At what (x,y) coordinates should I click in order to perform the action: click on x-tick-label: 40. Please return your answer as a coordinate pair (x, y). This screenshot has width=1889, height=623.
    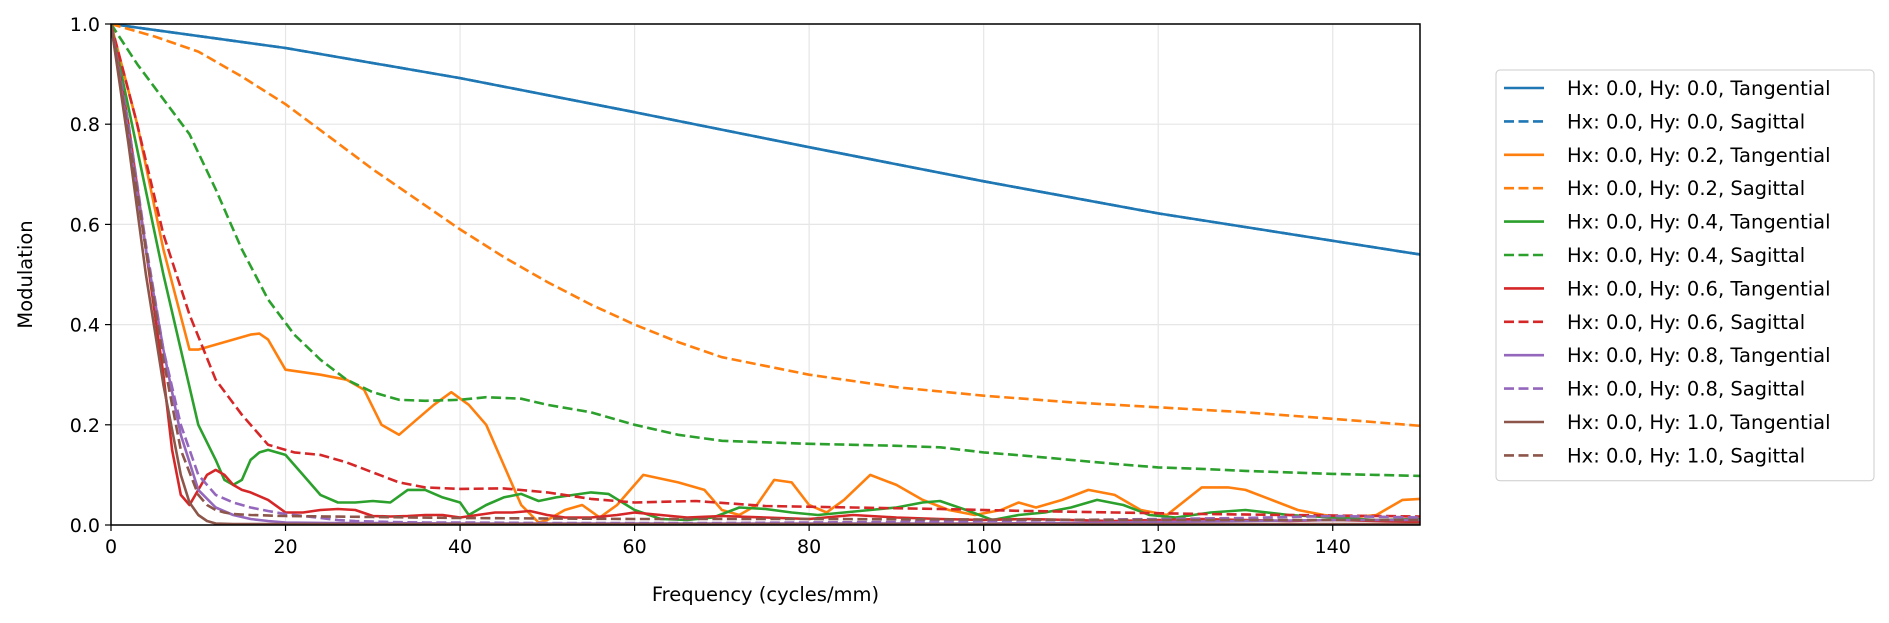
    Looking at the image, I should click on (460, 547).